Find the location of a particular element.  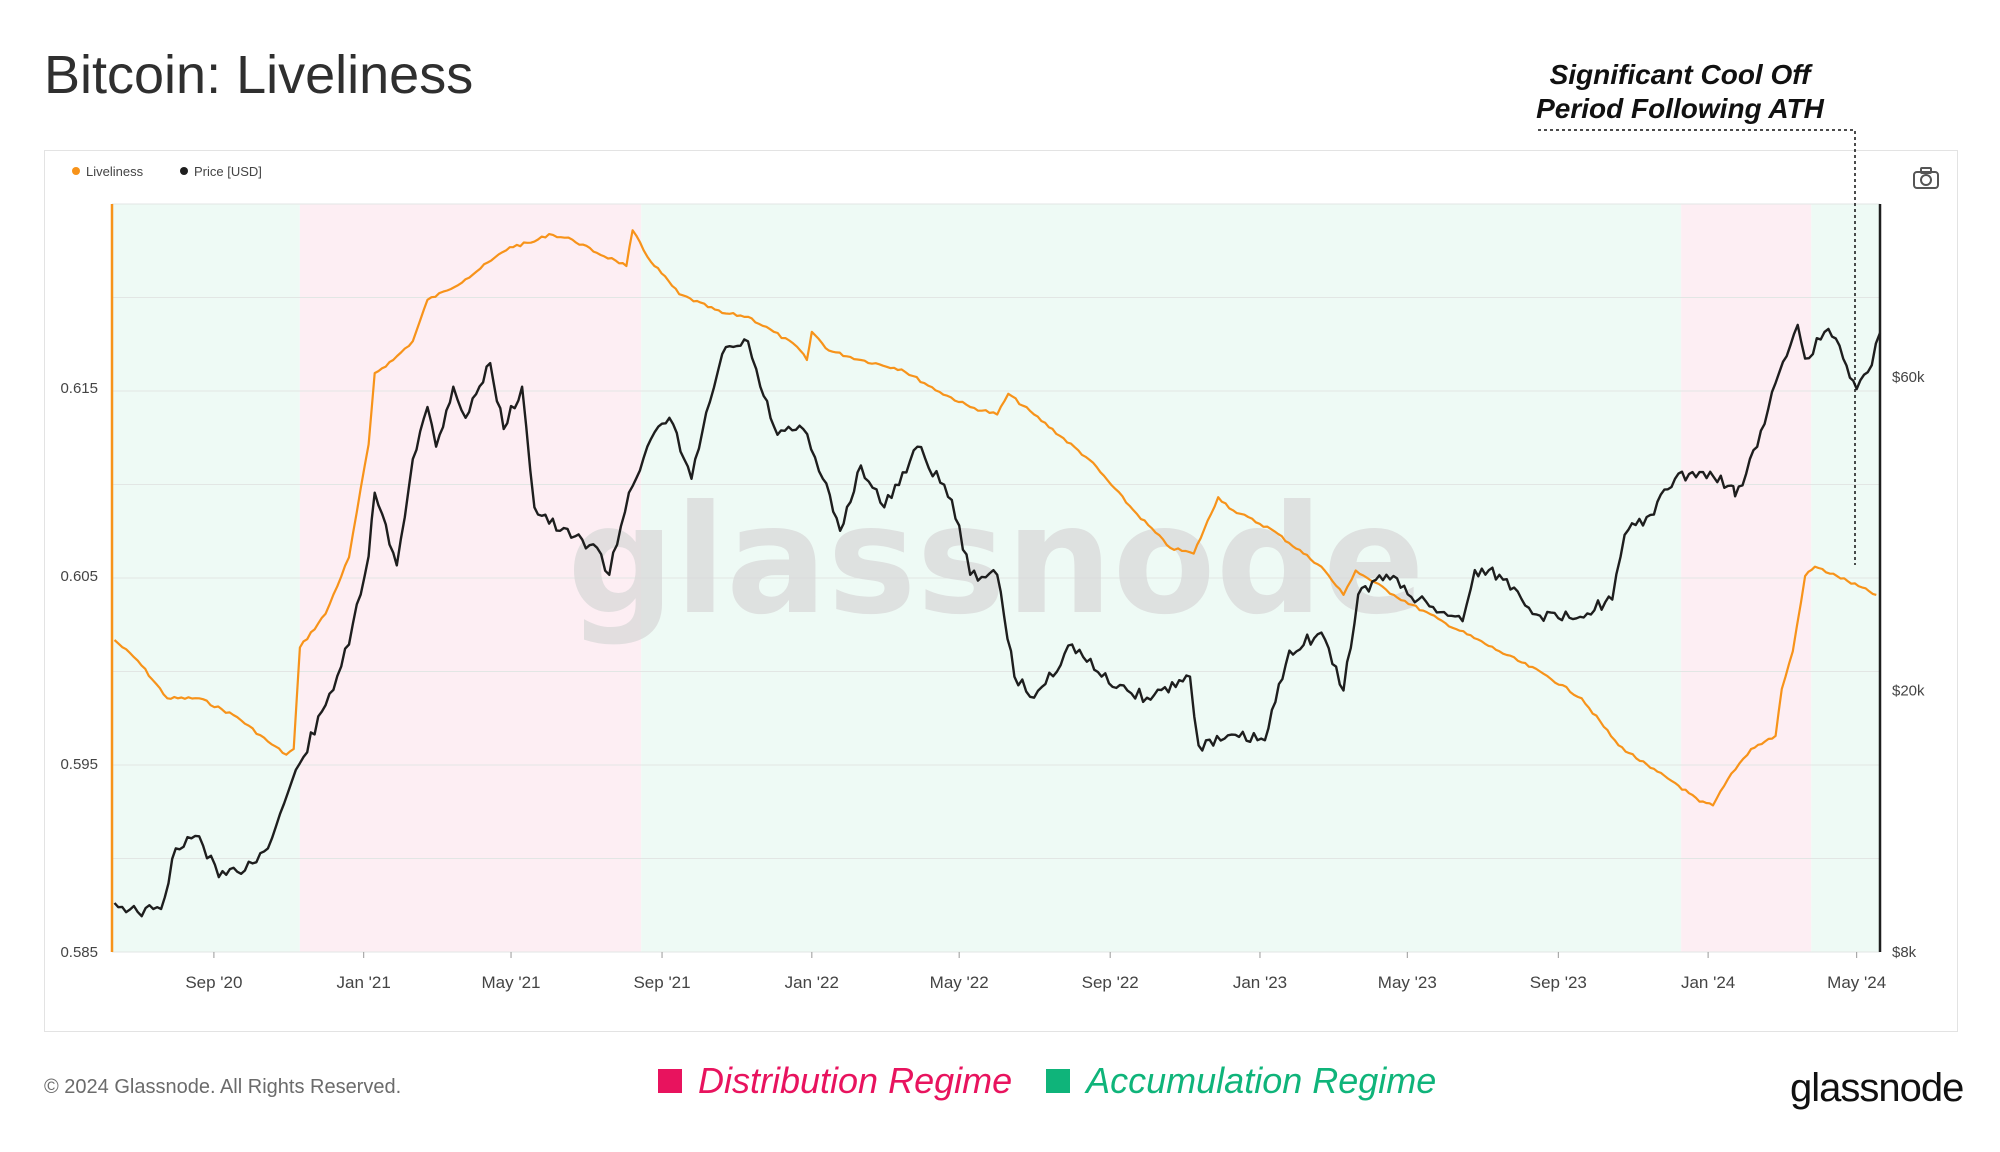

y-left-tick-label: 0.595 is located at coordinates (79, 764).